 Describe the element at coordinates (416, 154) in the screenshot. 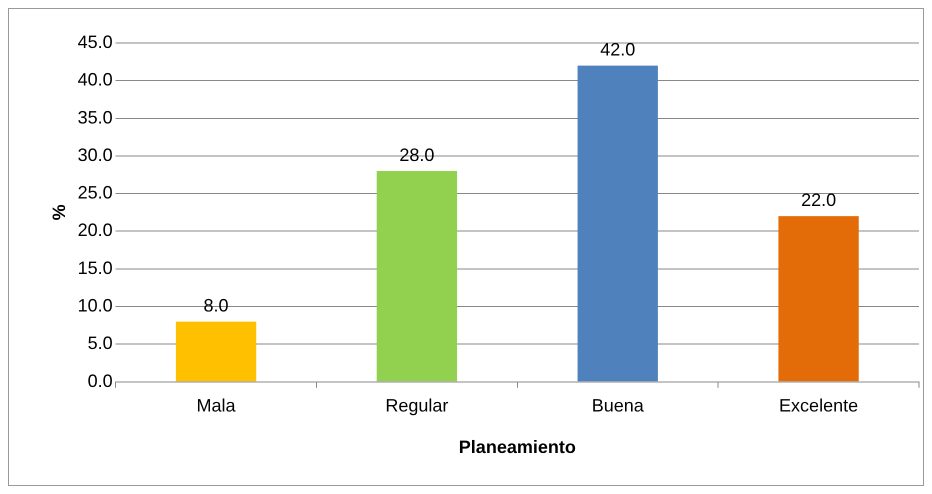

I see `data-label: 28.0` at that location.